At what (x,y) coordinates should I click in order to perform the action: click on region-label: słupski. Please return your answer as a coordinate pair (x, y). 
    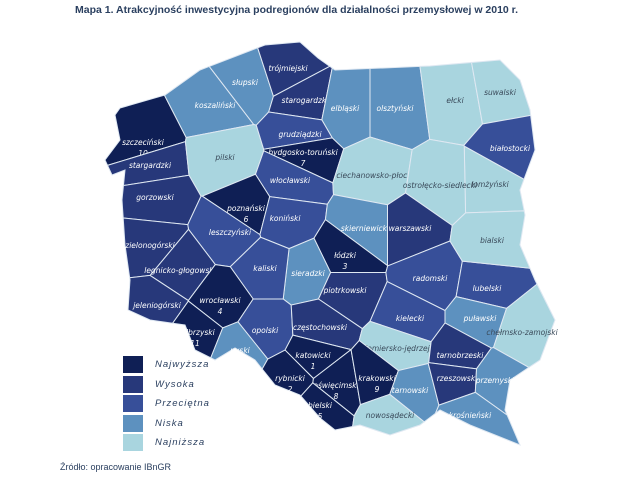
    Looking at the image, I should click on (245, 82).